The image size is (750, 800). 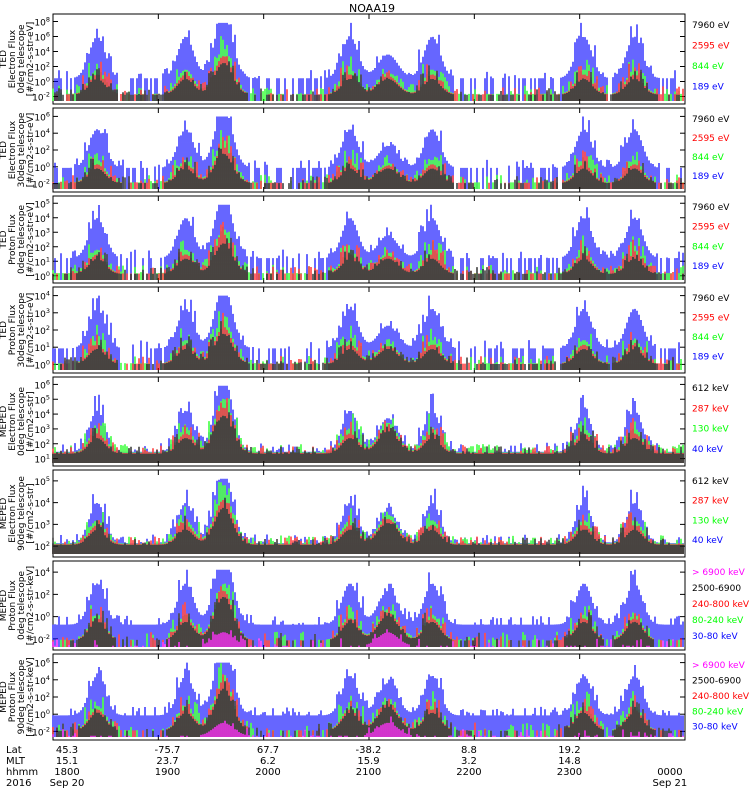 I want to click on footer-row-label: 2016, so click(x=18, y=783).